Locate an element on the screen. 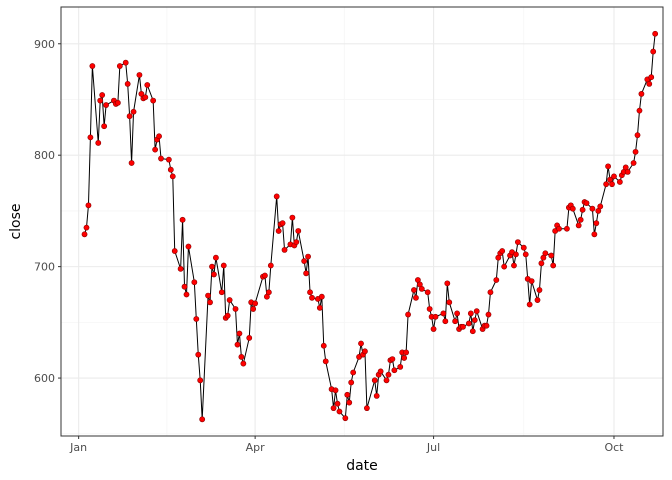  y-axis-title: close is located at coordinates (16, 221).